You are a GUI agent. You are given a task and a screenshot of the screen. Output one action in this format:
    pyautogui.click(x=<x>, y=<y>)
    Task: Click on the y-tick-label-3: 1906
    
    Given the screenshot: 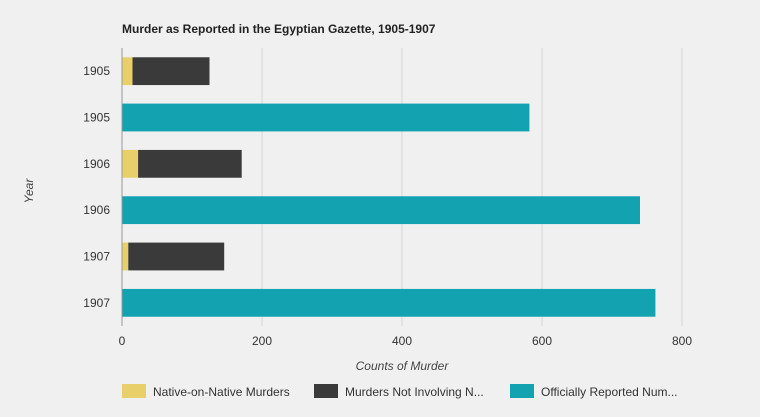 What is the action you would take?
    pyautogui.click(x=96, y=210)
    